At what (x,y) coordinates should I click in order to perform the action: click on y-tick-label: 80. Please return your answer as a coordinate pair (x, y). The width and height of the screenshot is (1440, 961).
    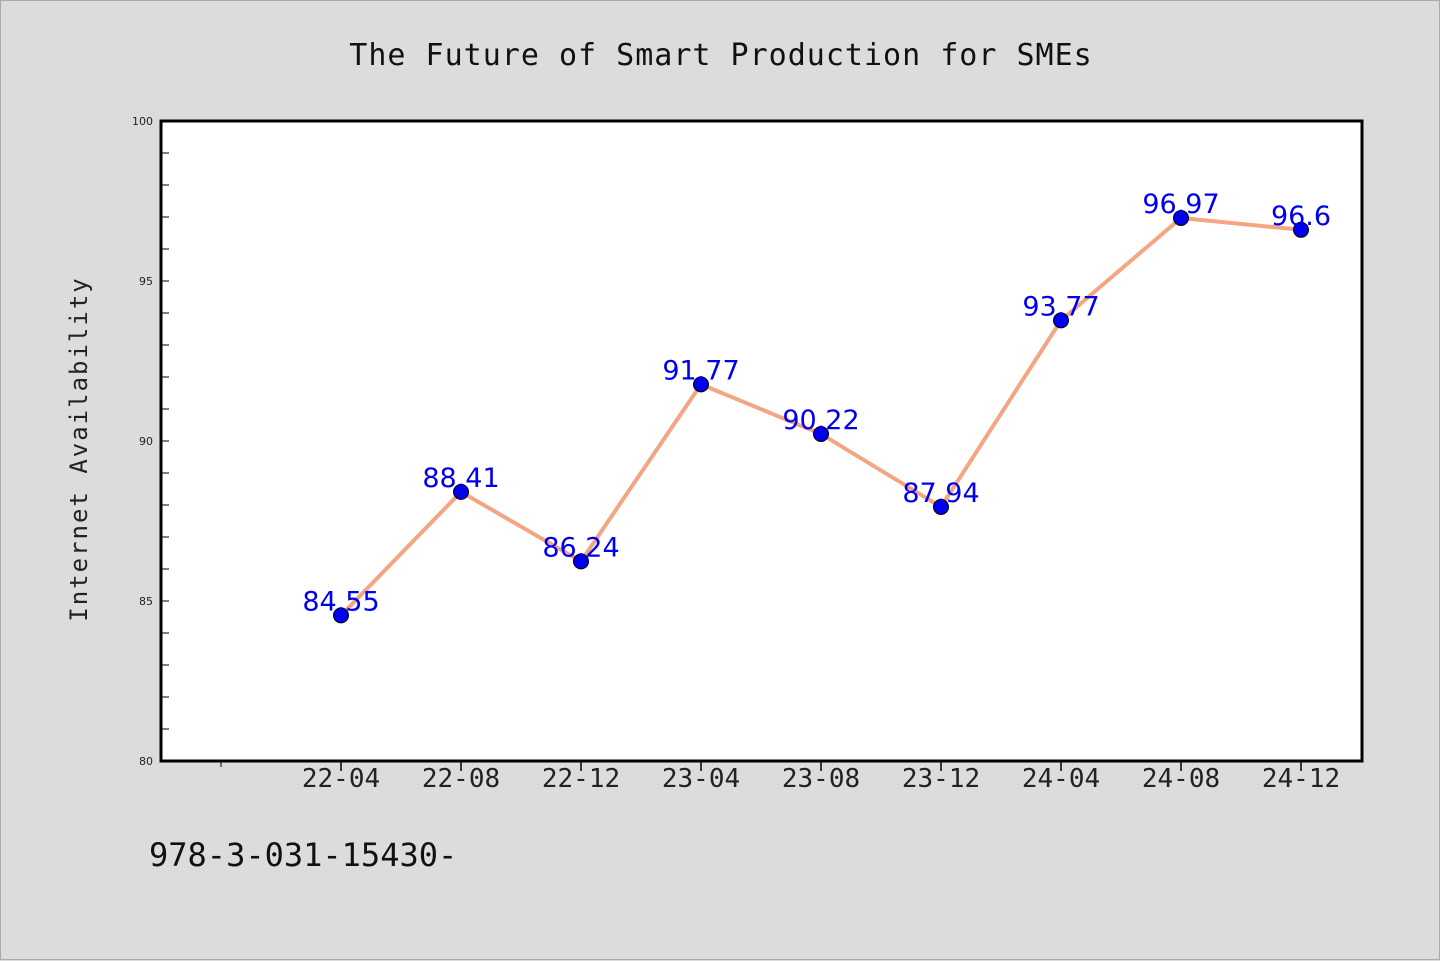
    Looking at the image, I should click on (146, 761).